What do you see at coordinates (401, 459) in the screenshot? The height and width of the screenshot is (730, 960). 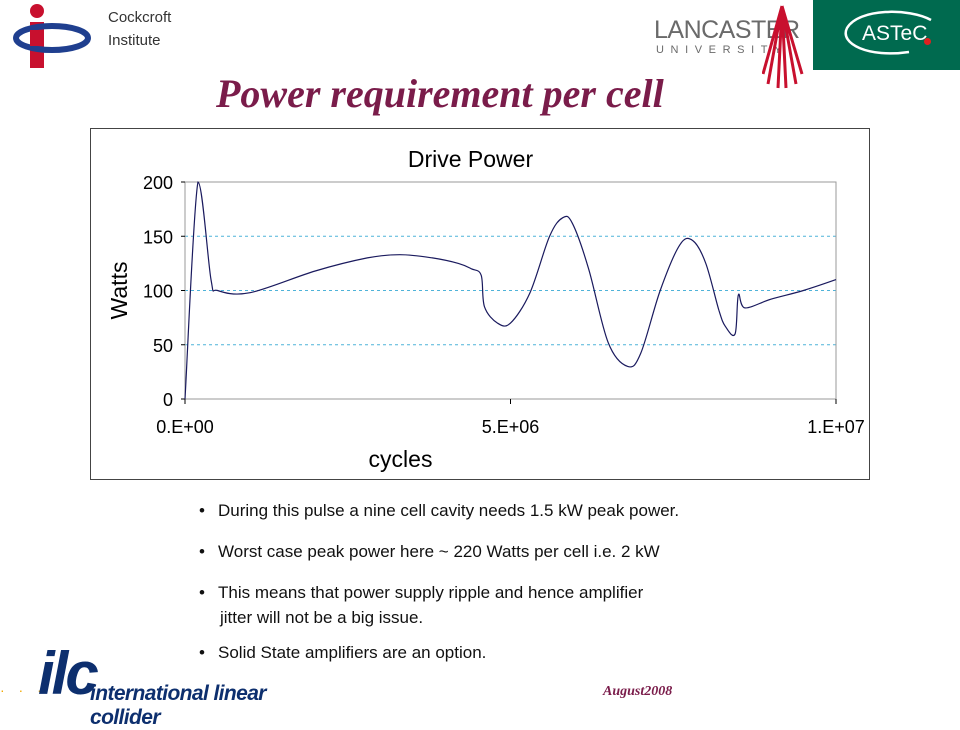 I see `x-axis-label: cycles` at bounding box center [401, 459].